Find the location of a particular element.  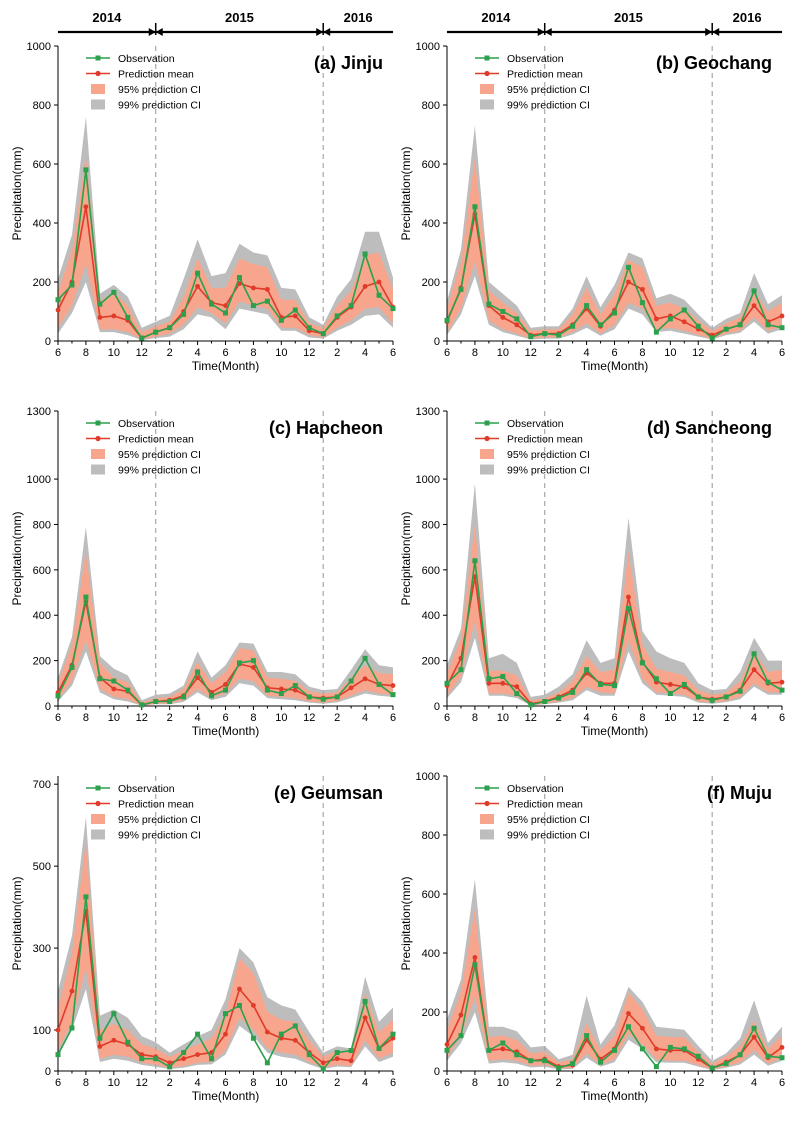

y-tick-label: 400 is located at coordinates (42, 616).